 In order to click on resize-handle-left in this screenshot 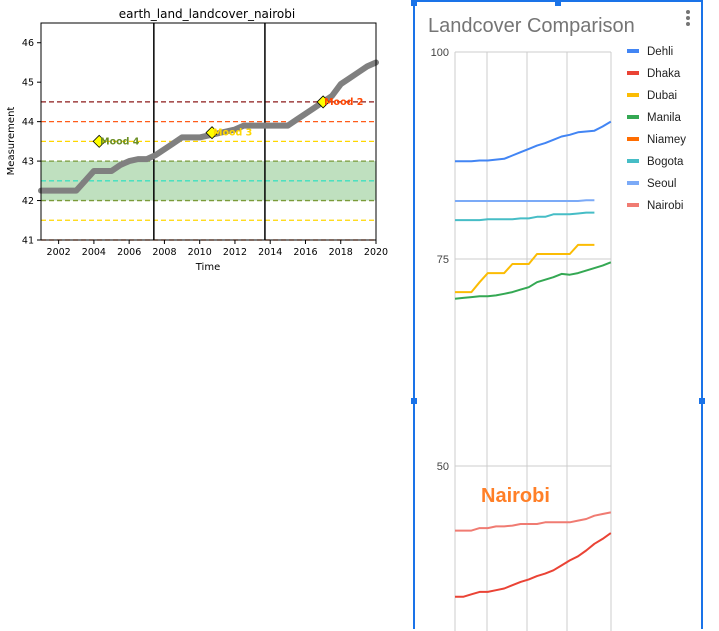, I will do `click(414, 401)`.